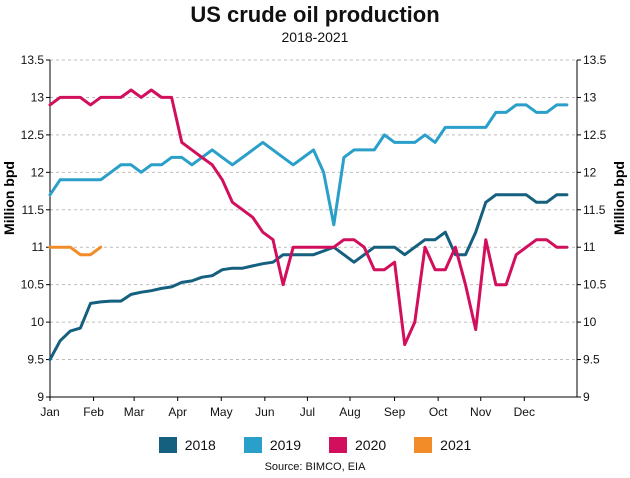 The image size is (630, 478). I want to click on x-tick-label: Oct, so click(438, 412).